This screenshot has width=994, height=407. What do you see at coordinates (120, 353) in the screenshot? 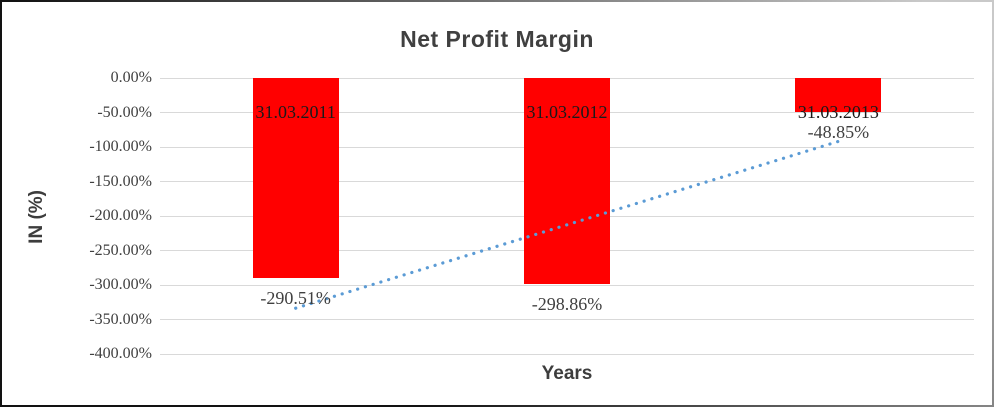
I see `y-axis-tick-label: -400.00%` at bounding box center [120, 353].